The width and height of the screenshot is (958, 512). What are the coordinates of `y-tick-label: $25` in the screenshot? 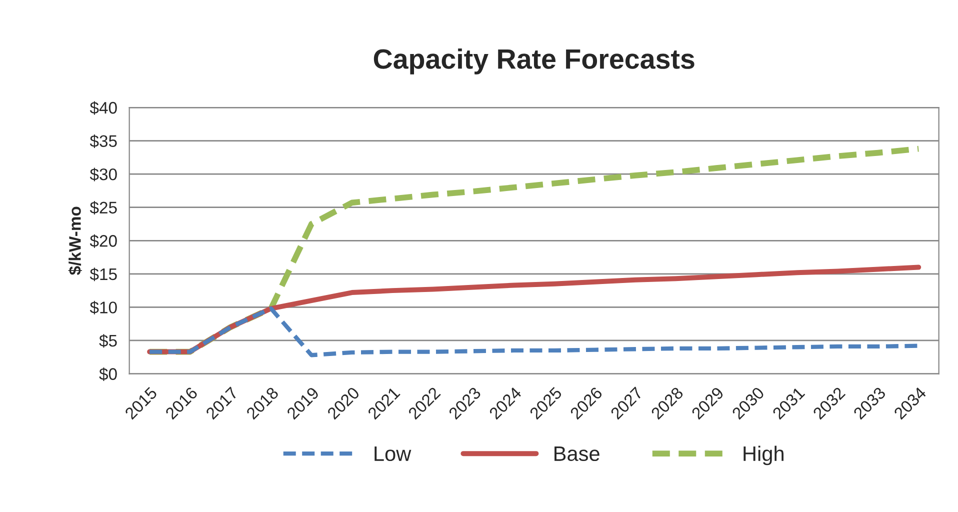 It's located at (103, 208).